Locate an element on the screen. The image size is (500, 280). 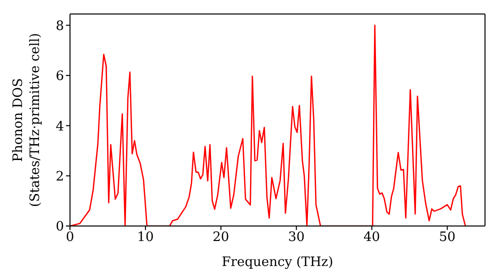
y-tick-label: 2 is located at coordinates (60, 176).